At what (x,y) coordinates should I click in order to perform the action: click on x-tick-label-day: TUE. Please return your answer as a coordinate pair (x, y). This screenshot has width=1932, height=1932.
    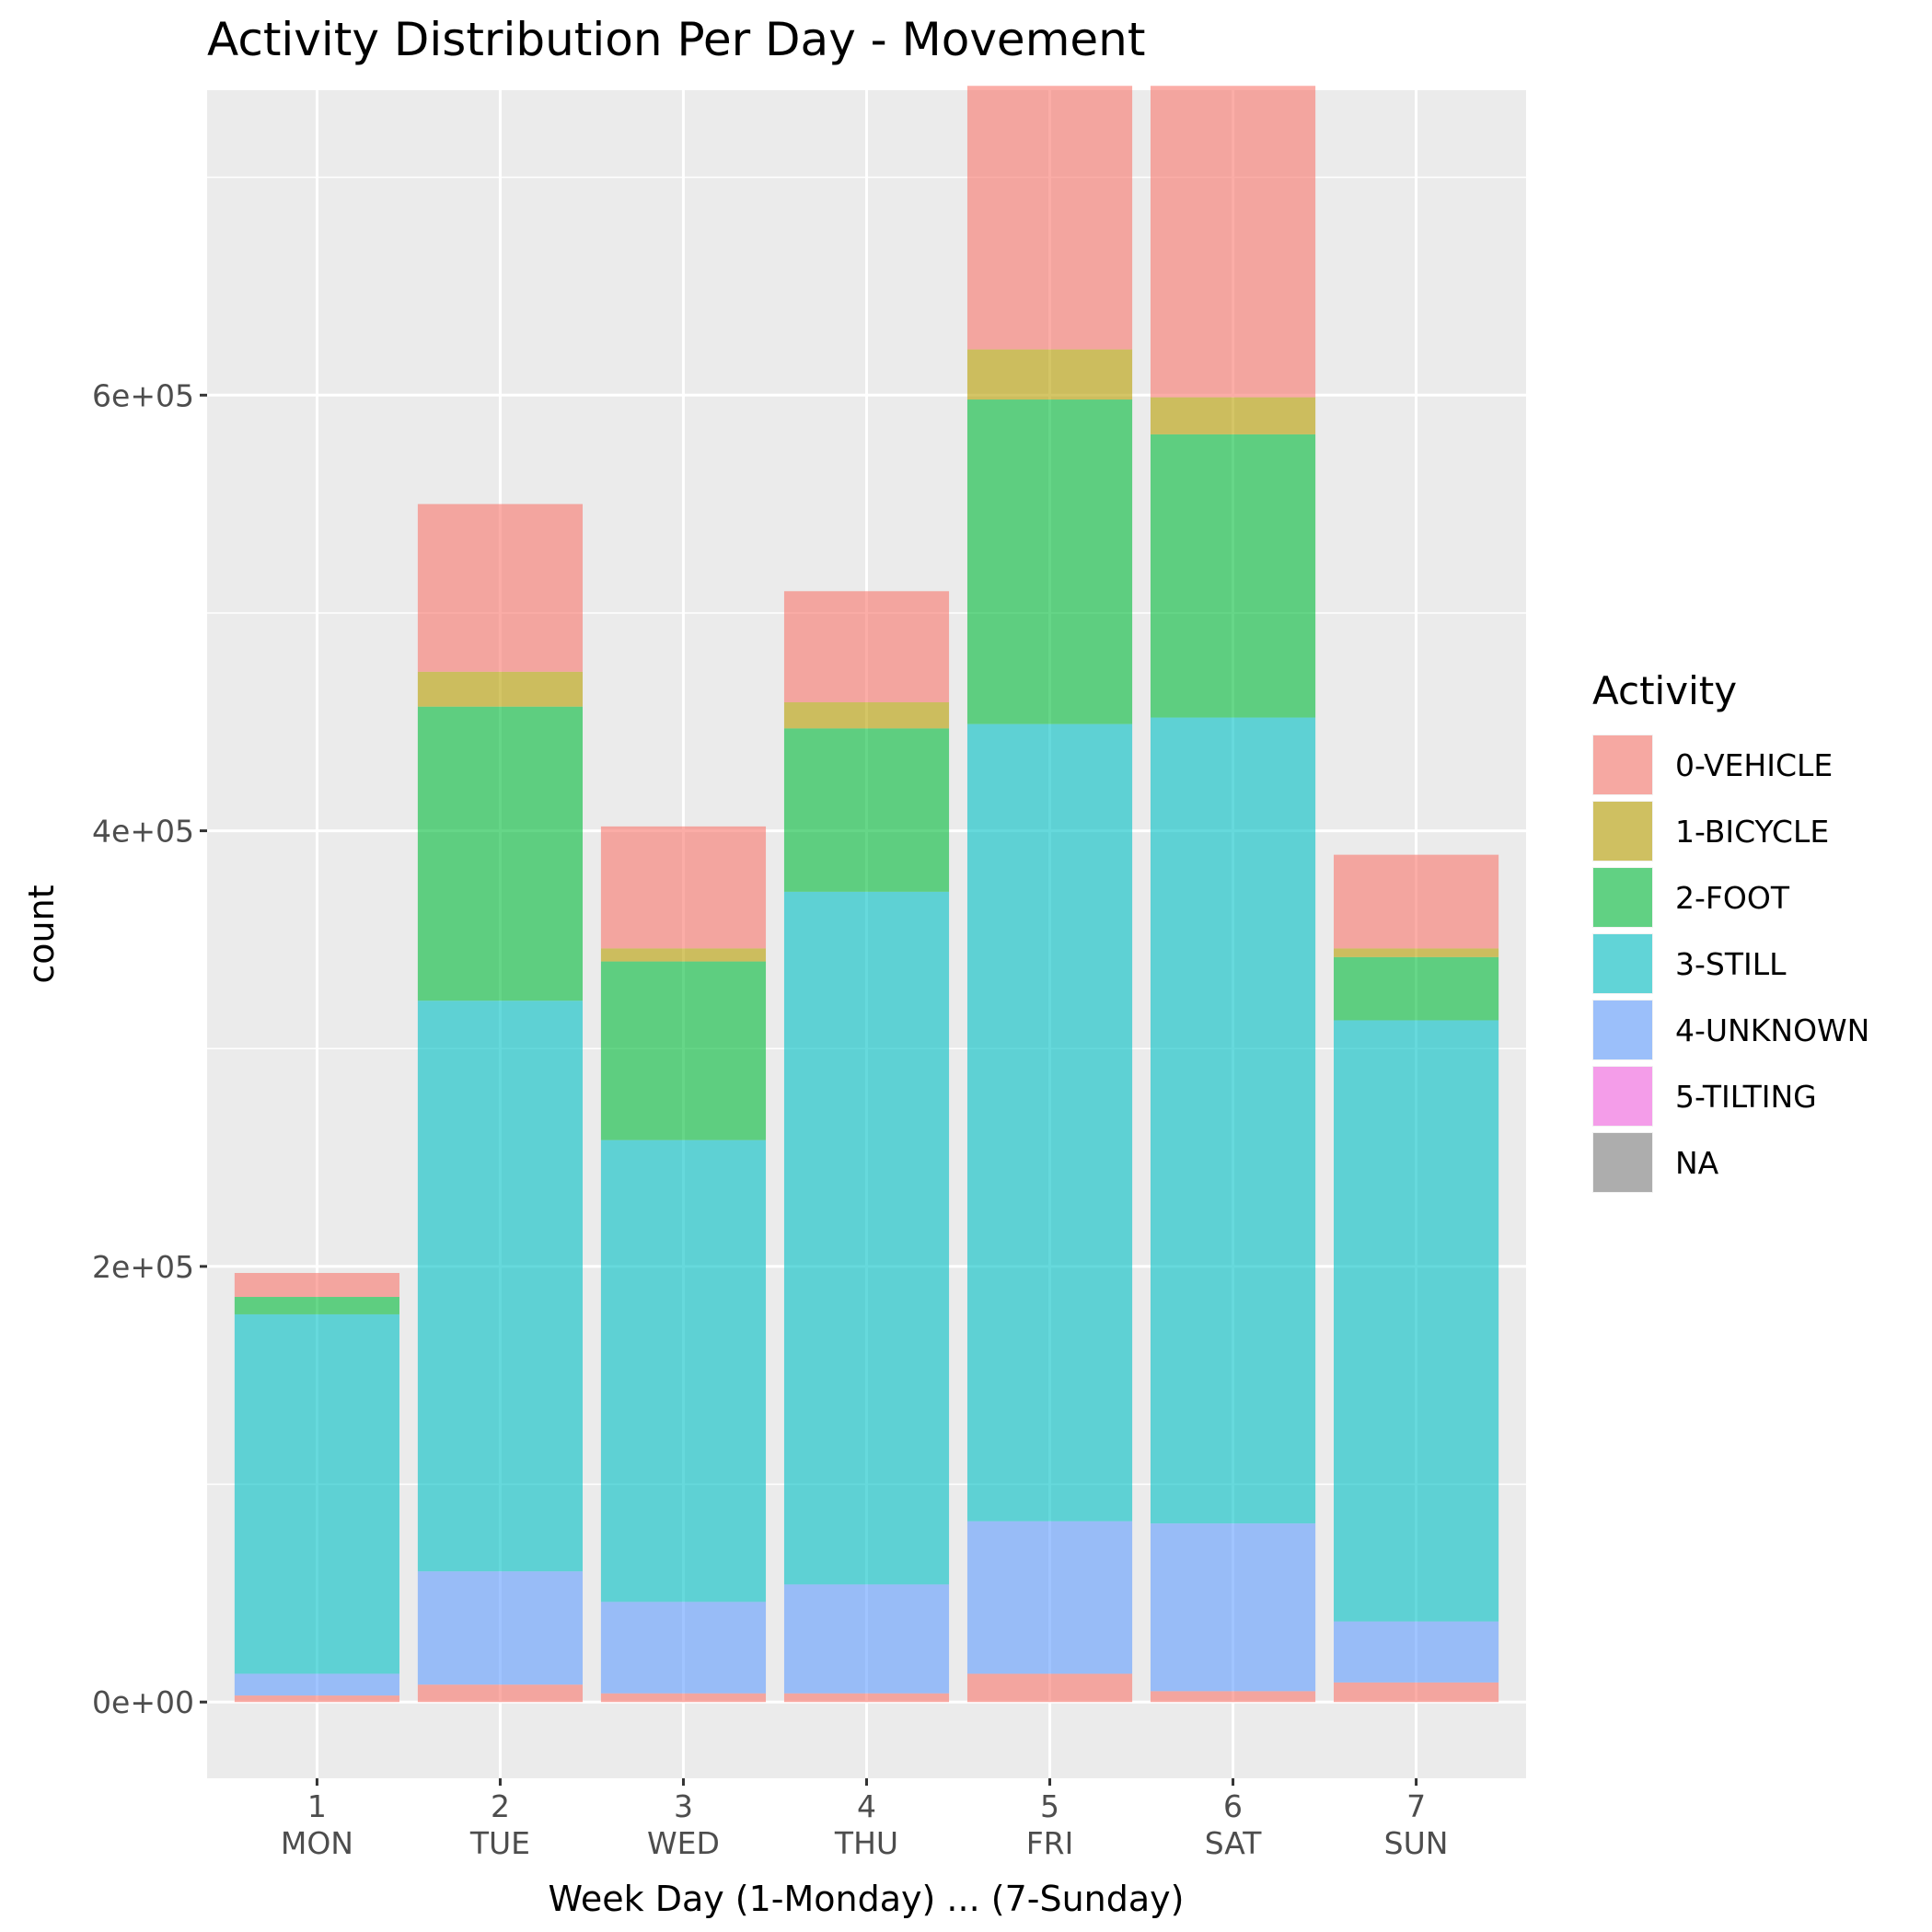
    Looking at the image, I should click on (500, 1843).